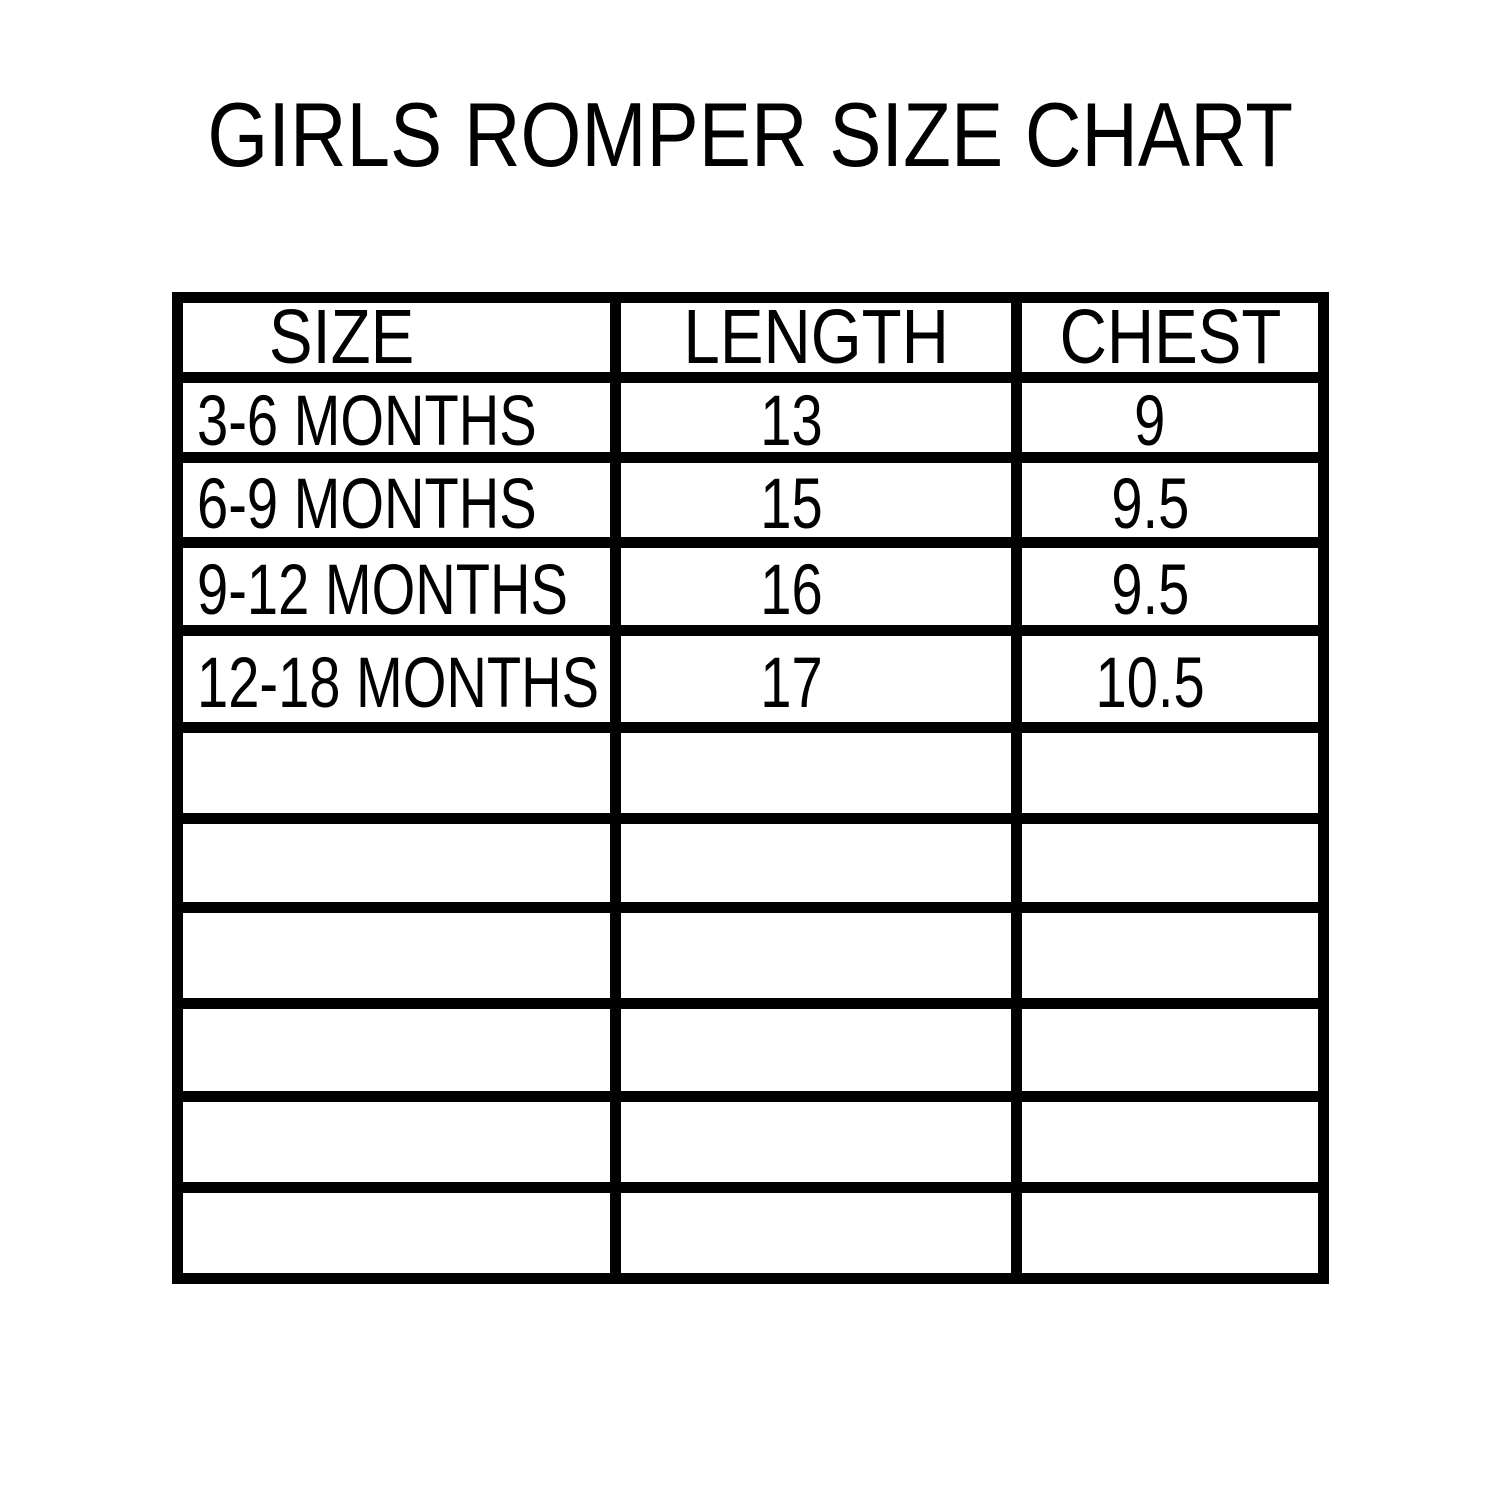 The height and width of the screenshot is (1500, 1500). What do you see at coordinates (791, 421) in the screenshot?
I see `cell-text: 13` at bounding box center [791, 421].